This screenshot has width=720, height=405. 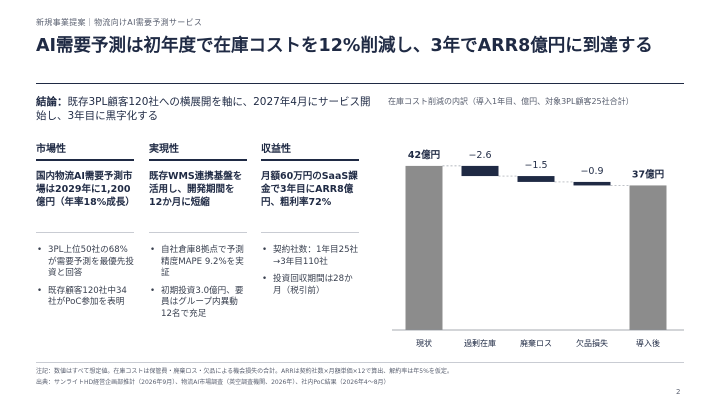 I want to click on category-label: 過剰在庫, so click(x=480, y=343).